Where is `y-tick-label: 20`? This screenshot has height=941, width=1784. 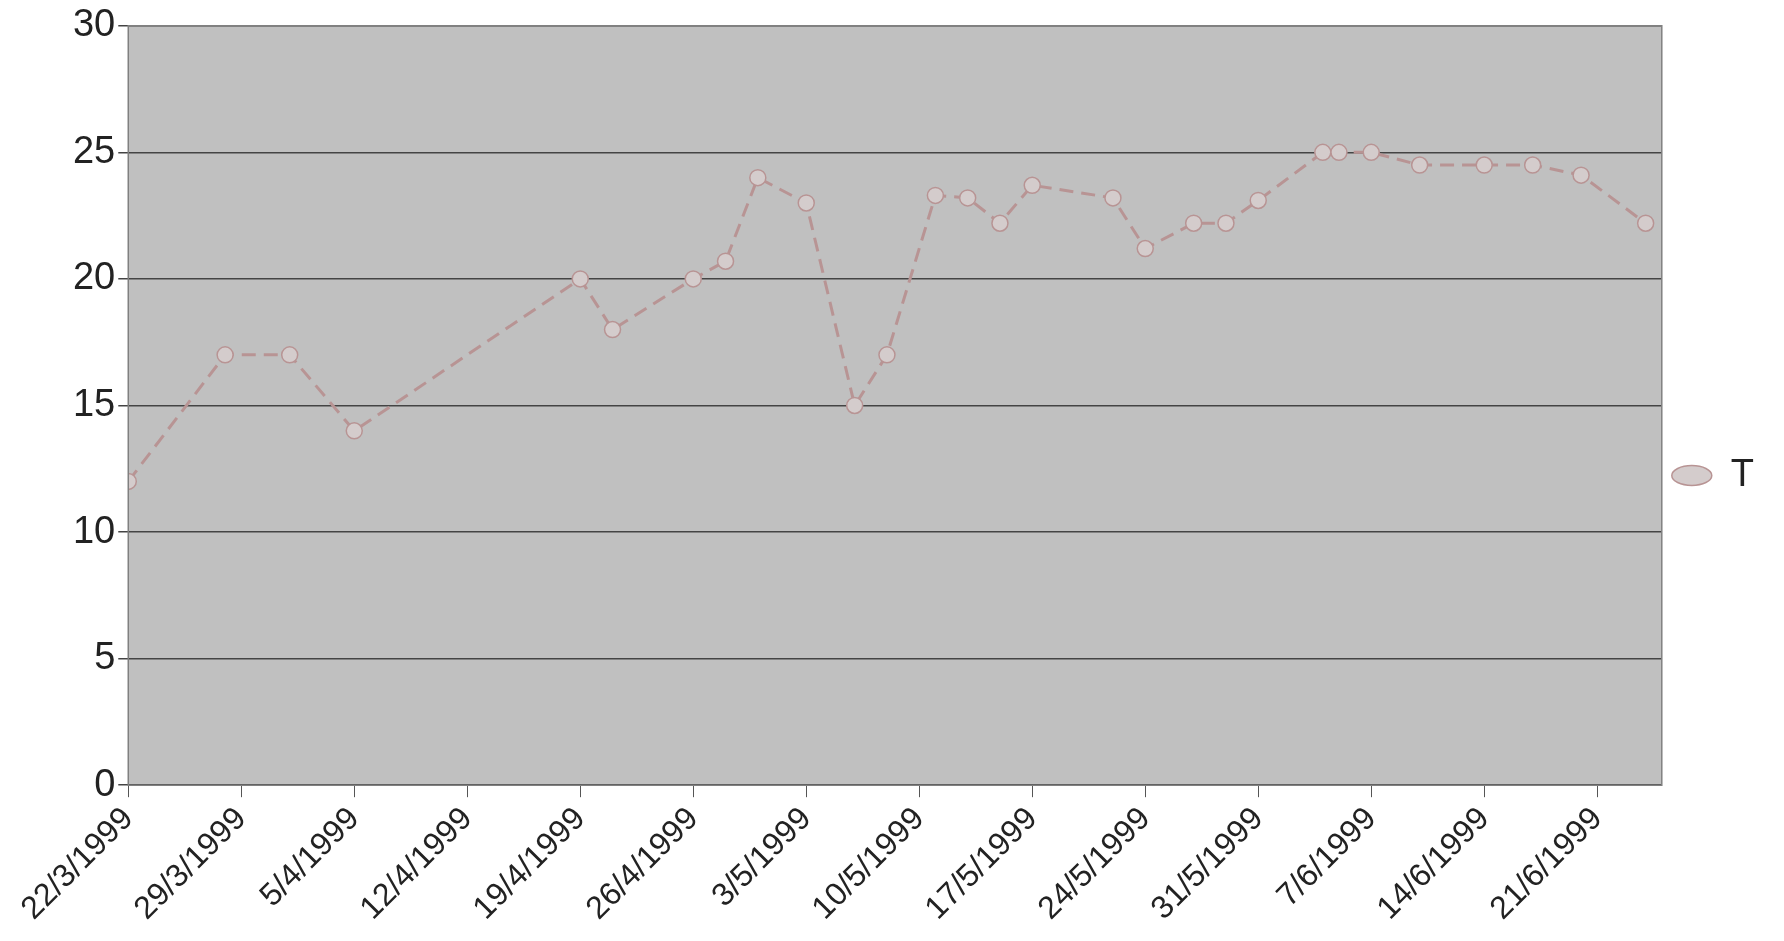
y-tick-label: 20 is located at coordinates (94, 276).